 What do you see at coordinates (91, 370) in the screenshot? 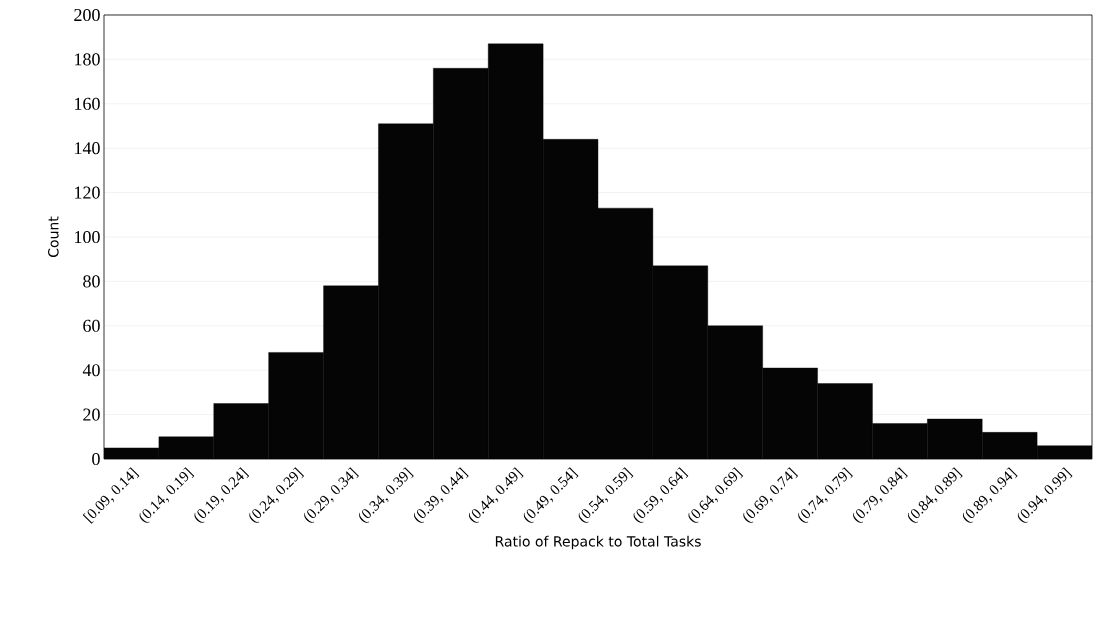
I see `y-tick-label: 40` at bounding box center [91, 370].